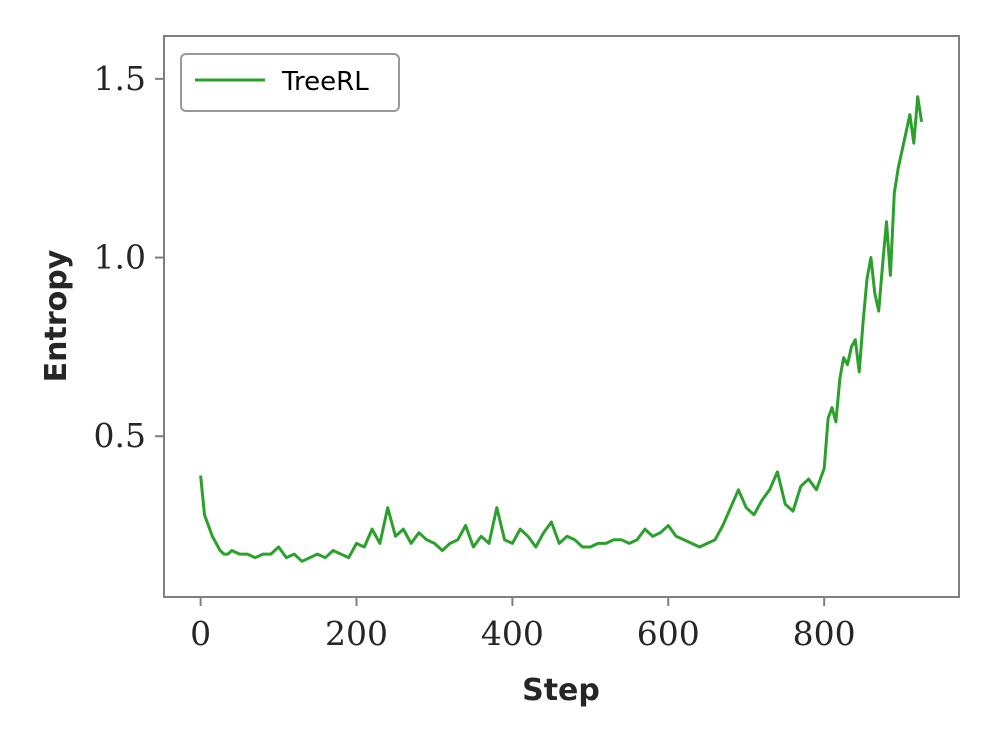 The height and width of the screenshot is (747, 996). Describe the element at coordinates (356, 633) in the screenshot. I see `x-tick-label: 200` at that location.